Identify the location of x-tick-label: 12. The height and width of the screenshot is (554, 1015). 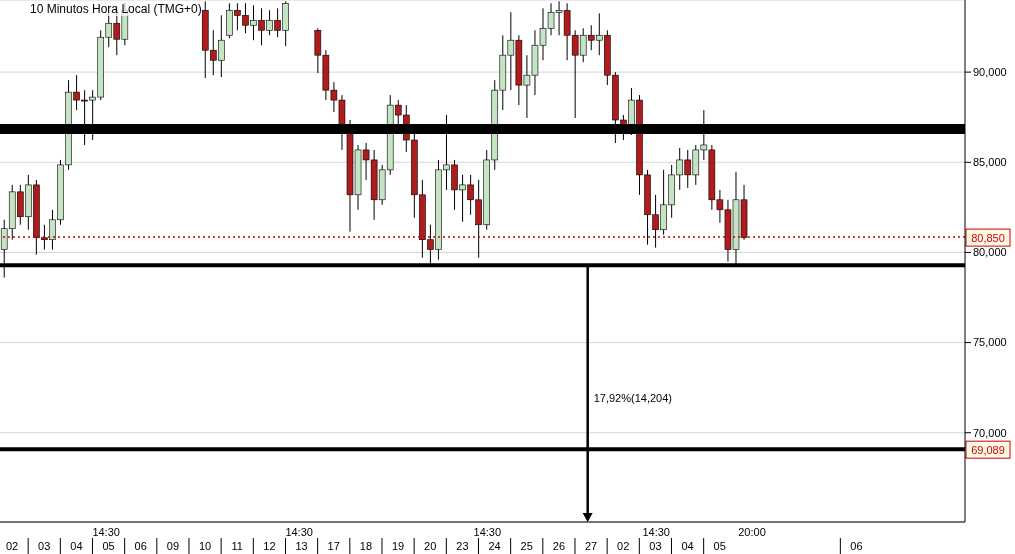
(269, 546).